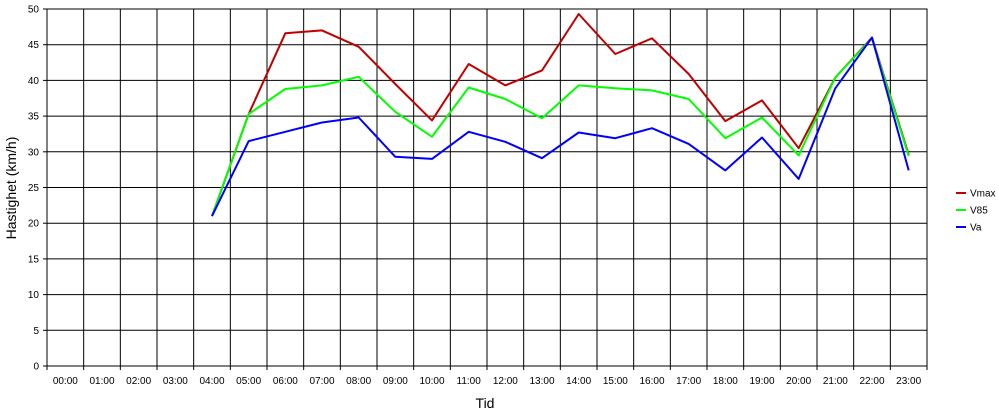 The height and width of the screenshot is (414, 999). Describe the element at coordinates (505, 381) in the screenshot. I see `x-tick-label: 12:00` at that location.